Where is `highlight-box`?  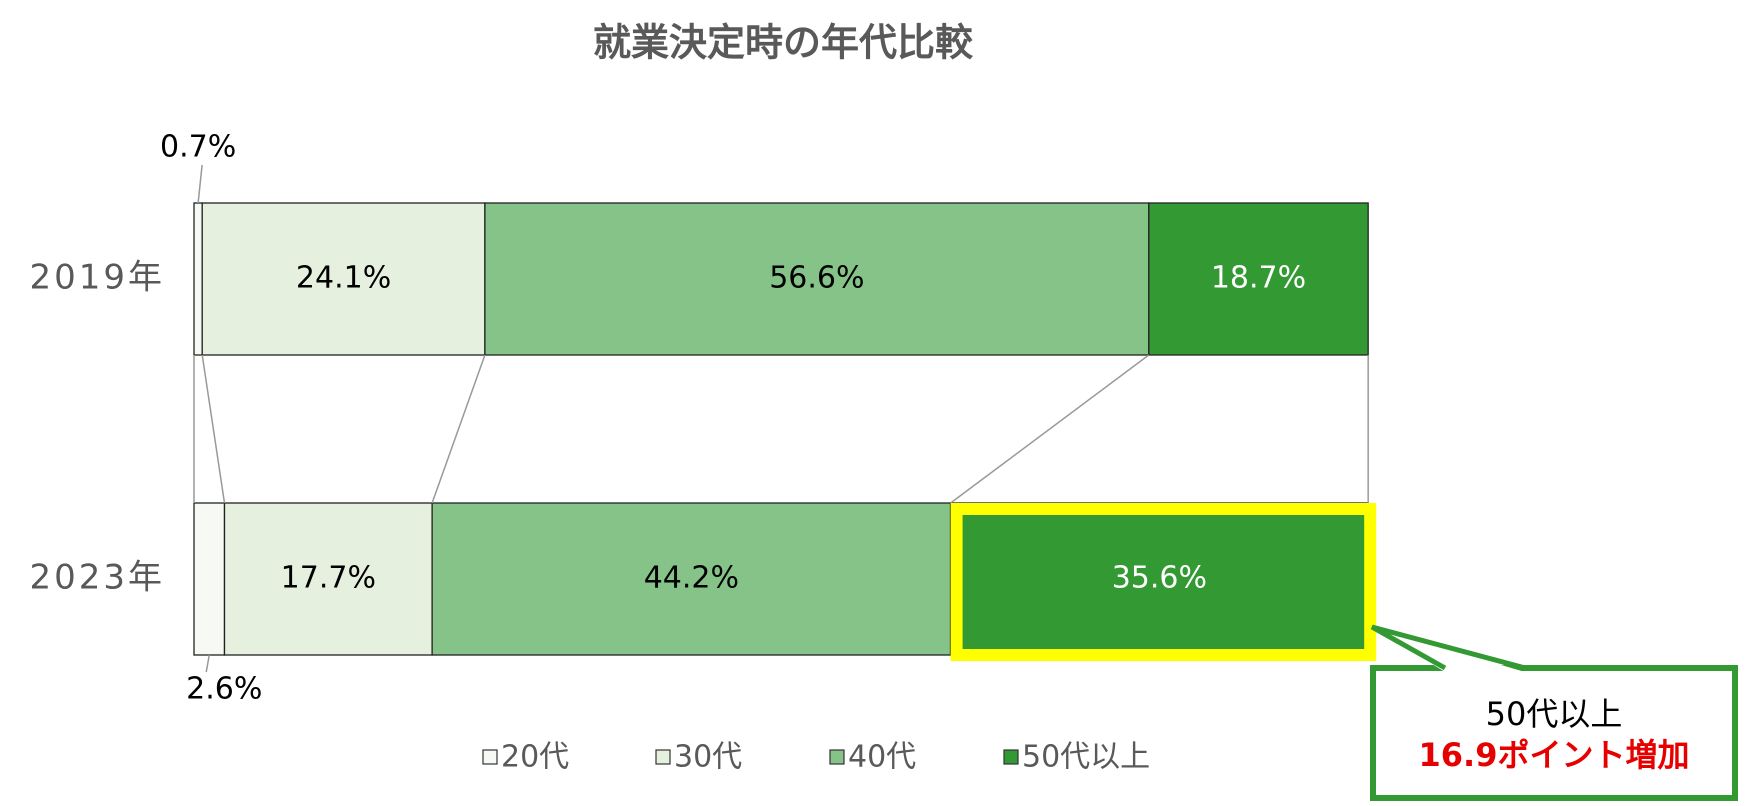 highlight-box is located at coordinates (1163, 582).